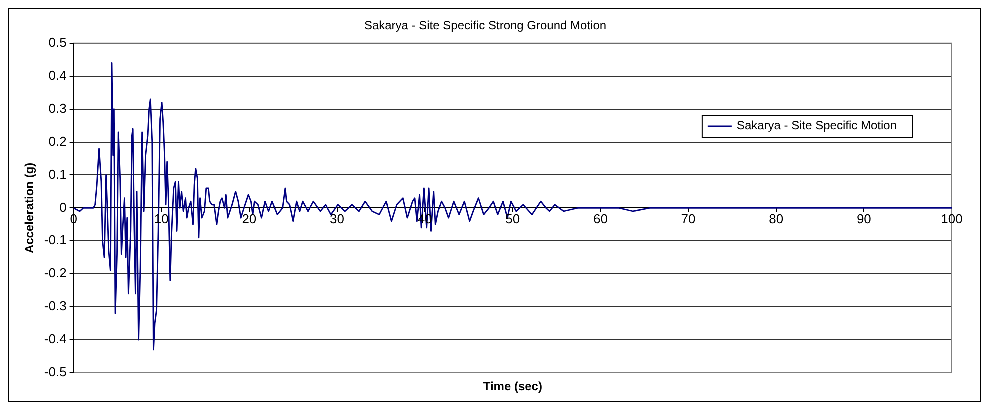  Describe the element at coordinates (600, 218) in the screenshot. I see `x-tick-label: 60` at that location.